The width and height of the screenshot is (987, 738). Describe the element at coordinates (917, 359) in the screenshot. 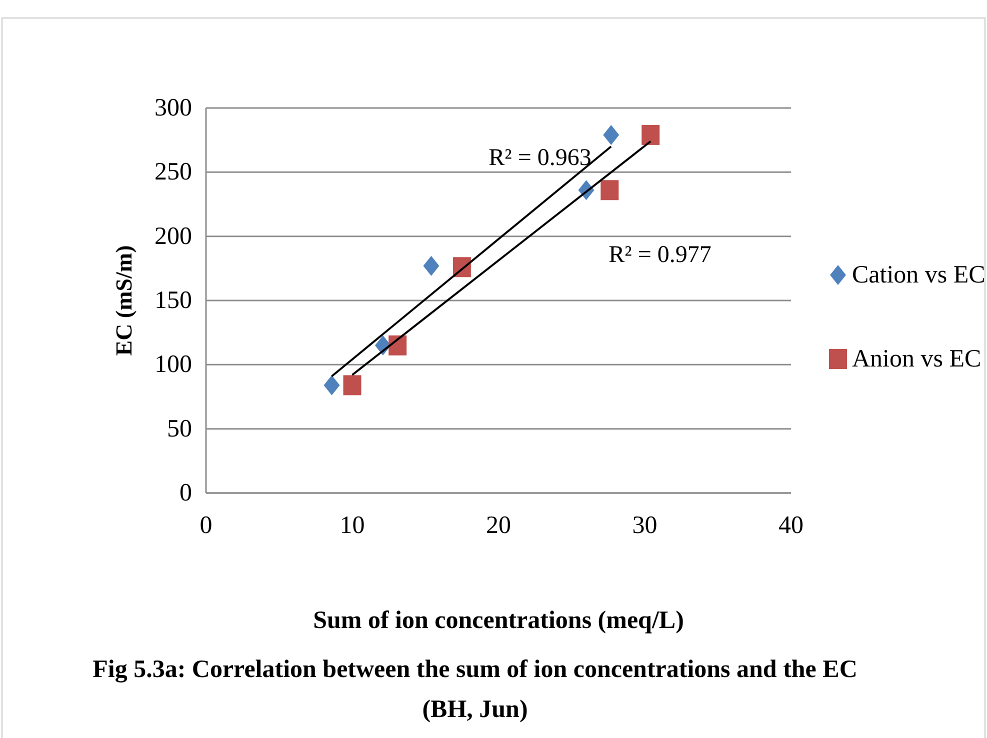

I see `legend-label: Anion vs EC` at that location.